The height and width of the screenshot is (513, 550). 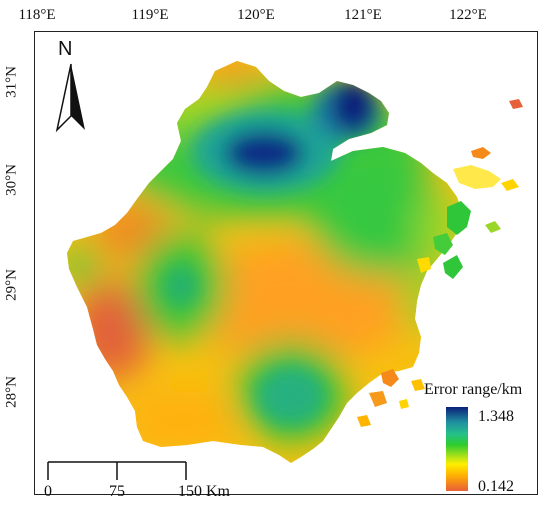 I want to click on lon-label-120: 120°E, so click(x=256, y=15).